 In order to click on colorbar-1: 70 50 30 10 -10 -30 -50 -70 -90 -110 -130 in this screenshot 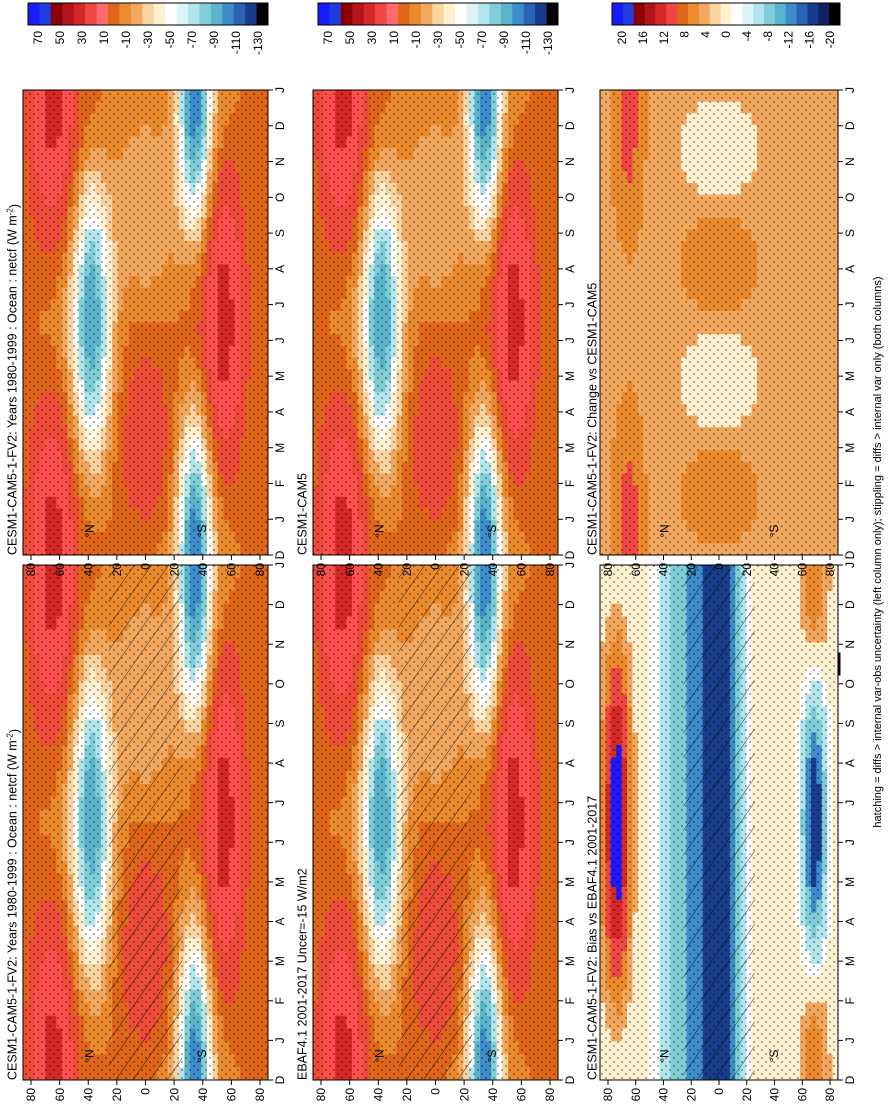, I will do `click(148, 28)`.